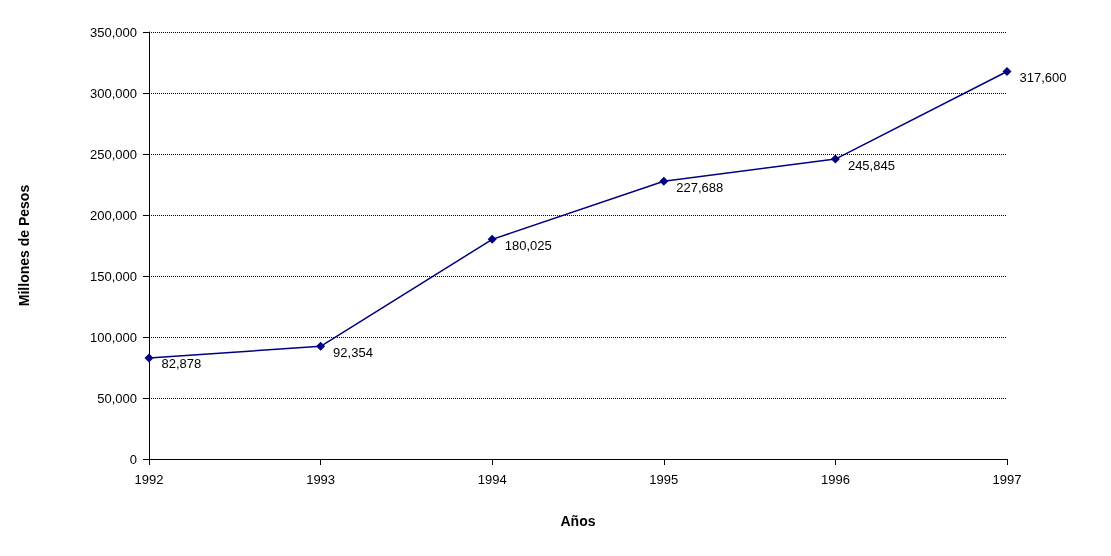 The width and height of the screenshot is (1111, 556). What do you see at coordinates (113, 32) in the screenshot?
I see `y-tick-label: 350,000` at bounding box center [113, 32].